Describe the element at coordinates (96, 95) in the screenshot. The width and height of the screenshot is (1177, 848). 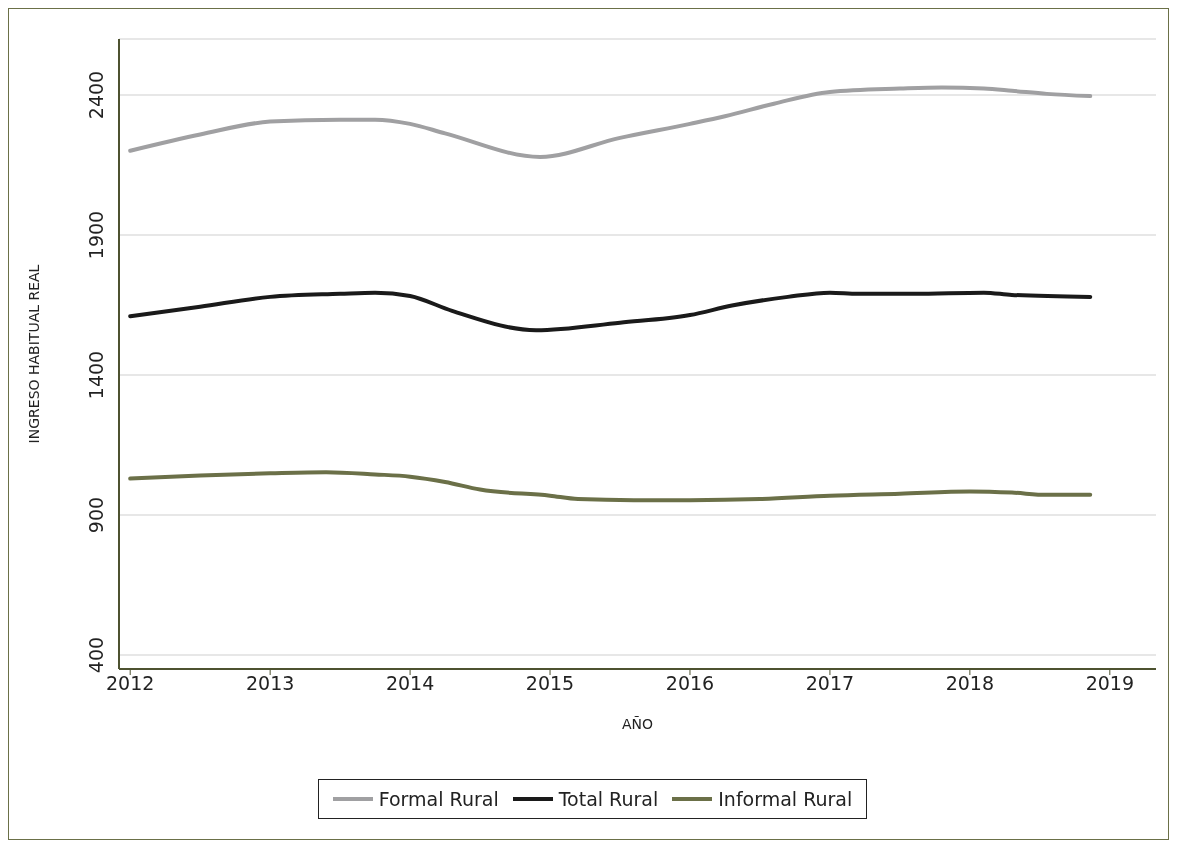
I see `y-tick-label: 2400` at that location.